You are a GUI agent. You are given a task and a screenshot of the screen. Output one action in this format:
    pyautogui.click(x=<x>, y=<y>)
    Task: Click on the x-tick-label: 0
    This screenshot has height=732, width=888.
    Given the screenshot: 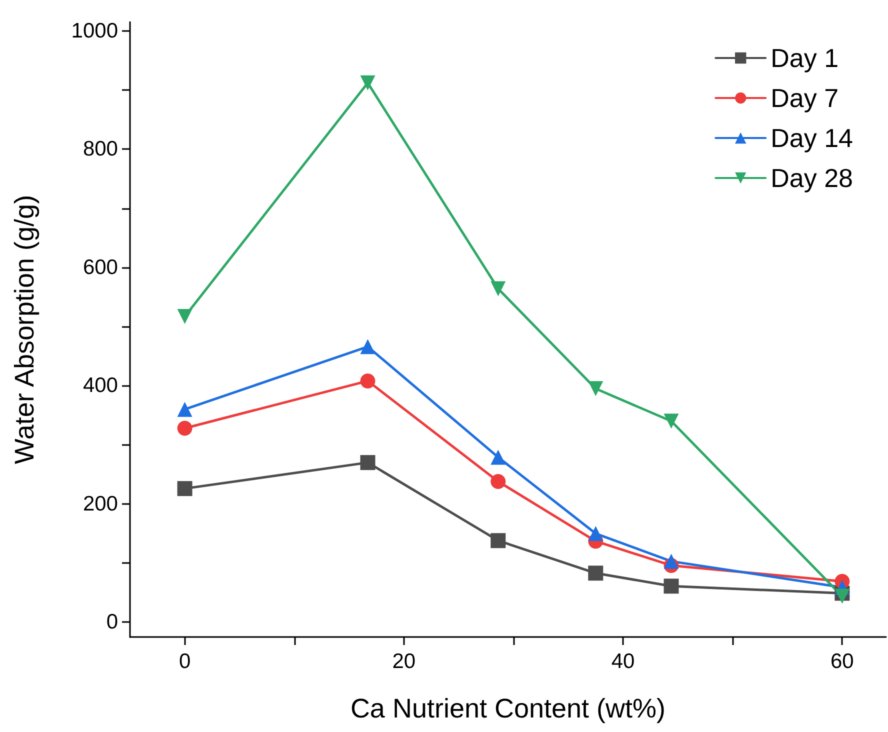 What is the action you would take?
    pyautogui.click(x=184, y=661)
    